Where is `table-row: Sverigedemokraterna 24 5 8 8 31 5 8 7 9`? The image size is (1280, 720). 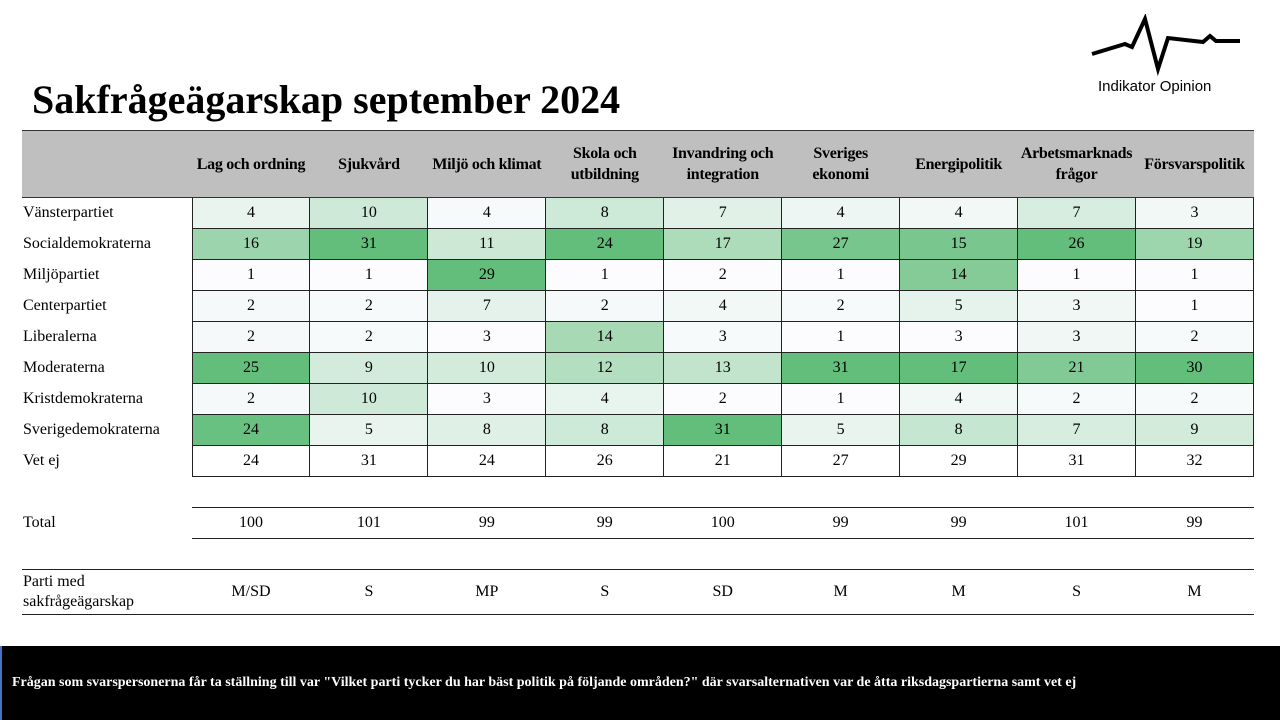 table-row: Sverigedemokraterna 24 5 8 8 31 5 8 7 9 is located at coordinates (638, 430).